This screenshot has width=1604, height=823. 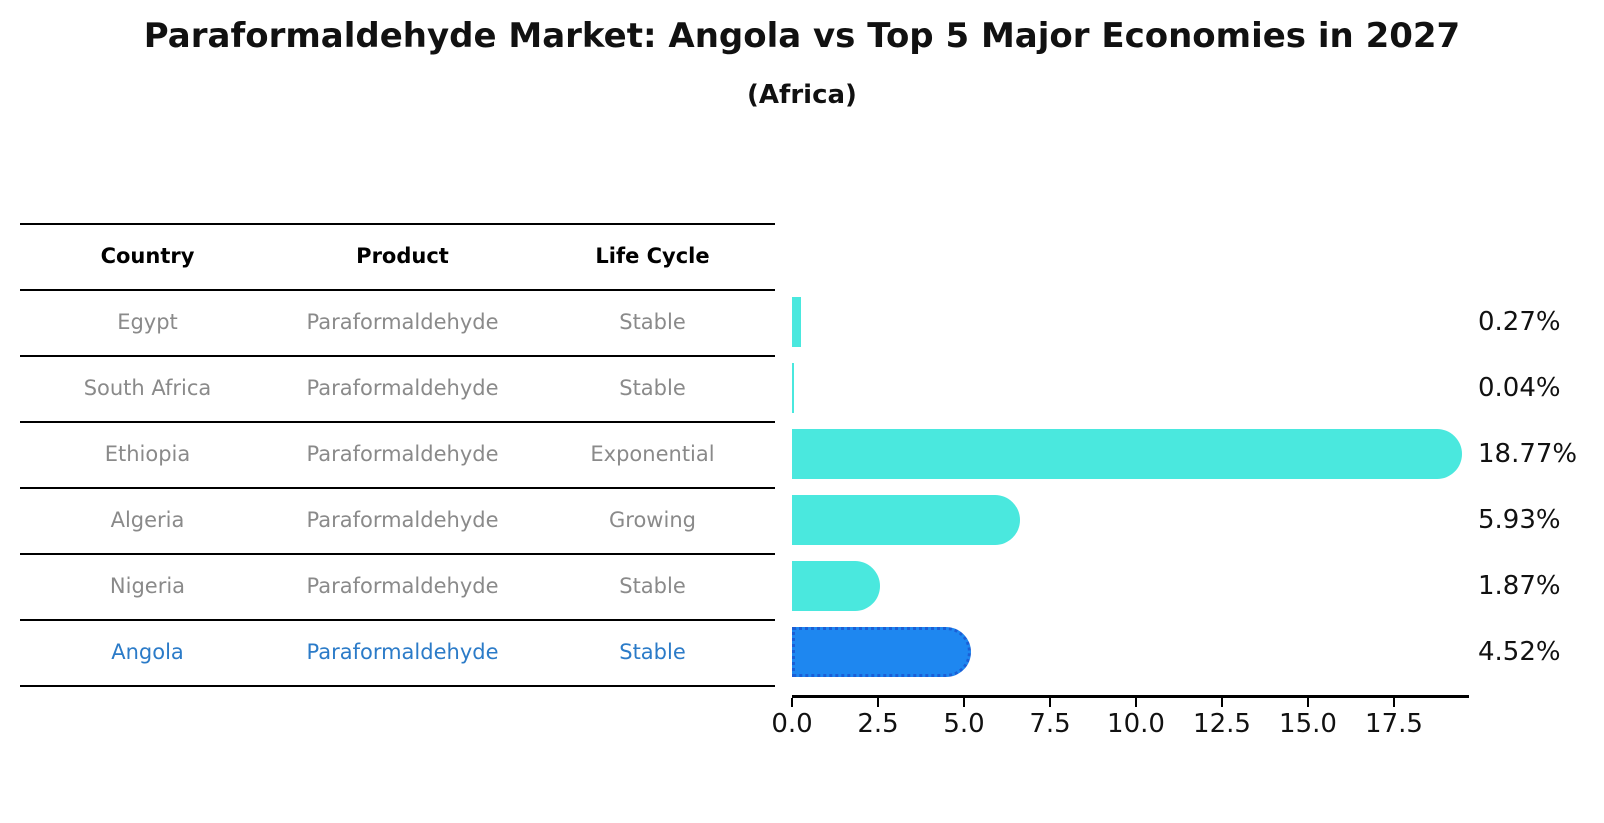 I want to click on table-row: Algeria Paraformaldehyde Growing, so click(x=397, y=520).